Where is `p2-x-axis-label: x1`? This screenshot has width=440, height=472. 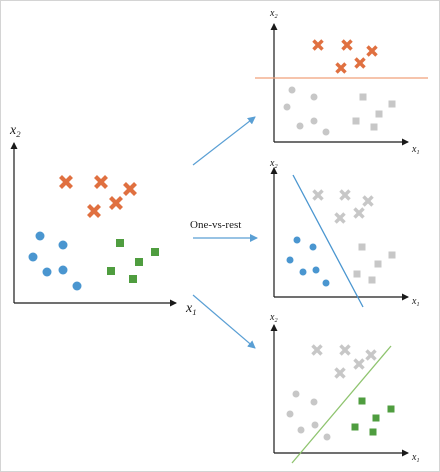
p2-x-axis-label: x1 is located at coordinates (415, 302).